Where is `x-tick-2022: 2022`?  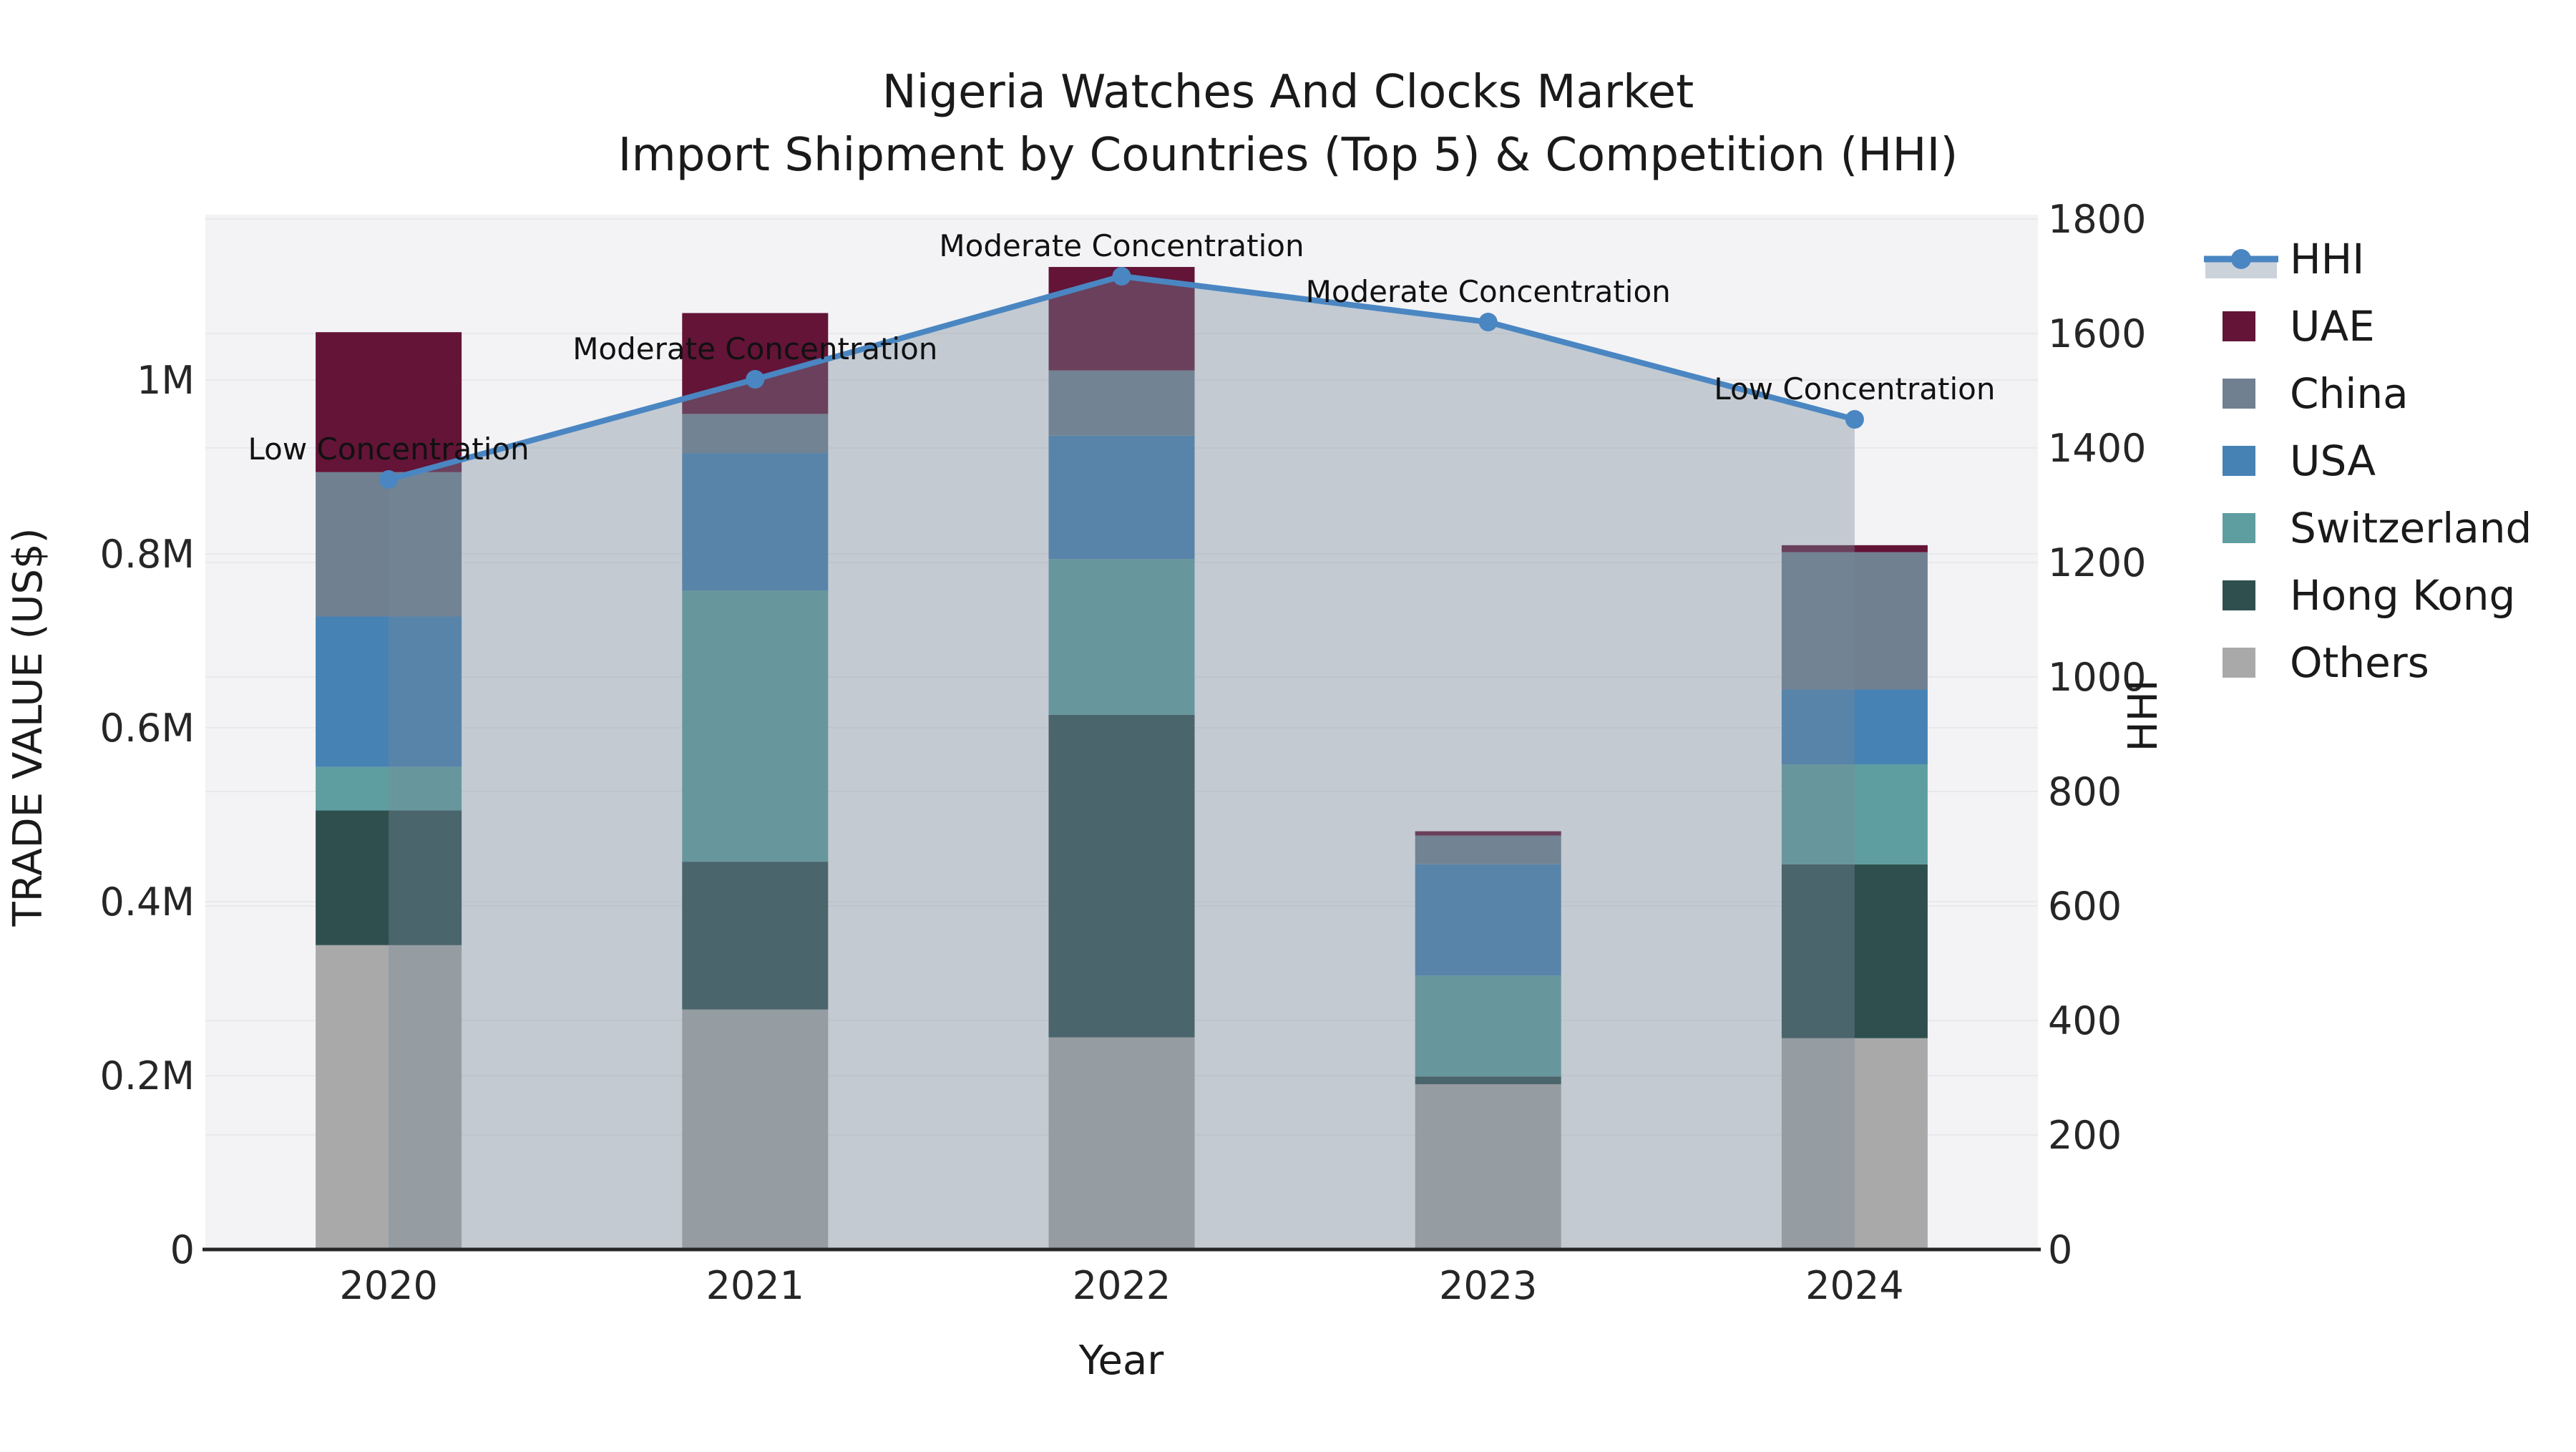 x-tick-2022: 2022 is located at coordinates (1122, 1285).